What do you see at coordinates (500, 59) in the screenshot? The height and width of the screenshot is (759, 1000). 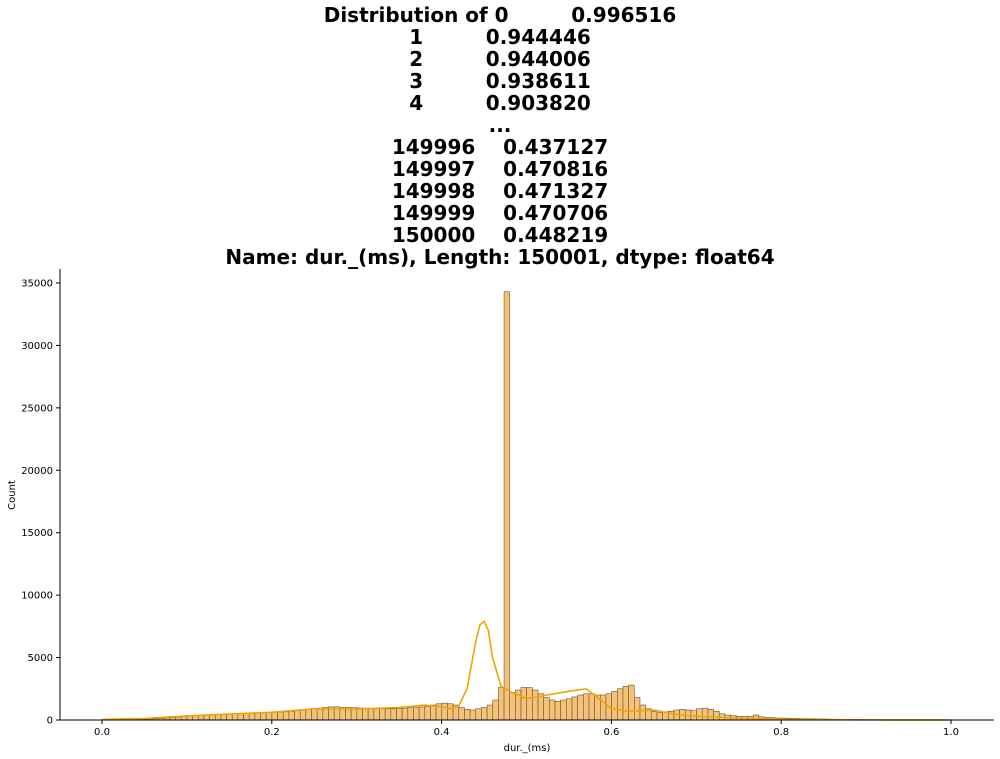 I see `title-line: 2 0.944006` at bounding box center [500, 59].